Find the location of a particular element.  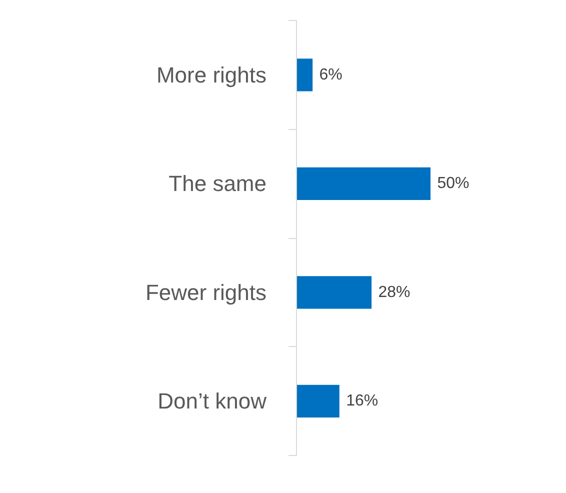

y-tick-label: More rights is located at coordinates (211, 75).